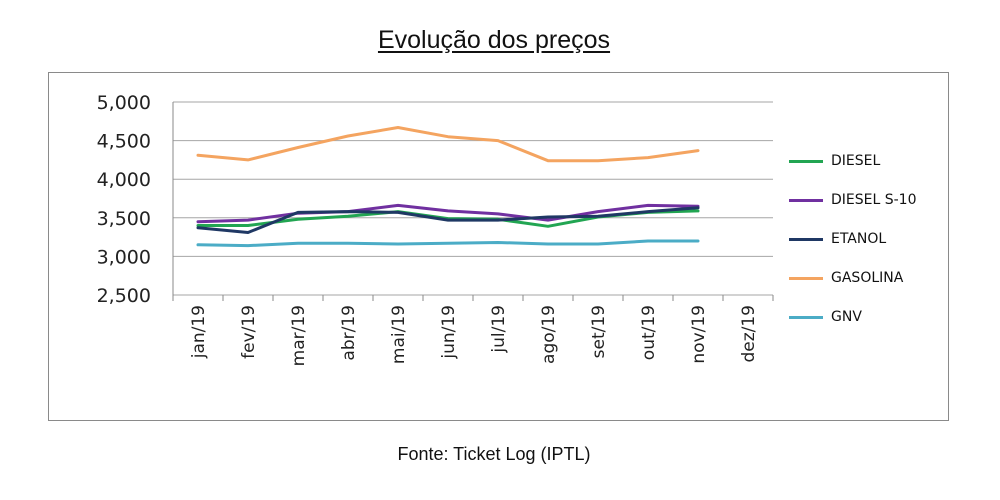 The width and height of the screenshot is (1000, 500). Describe the element at coordinates (825, 317) in the screenshot. I see `legend-item-gnv: GNV` at that location.